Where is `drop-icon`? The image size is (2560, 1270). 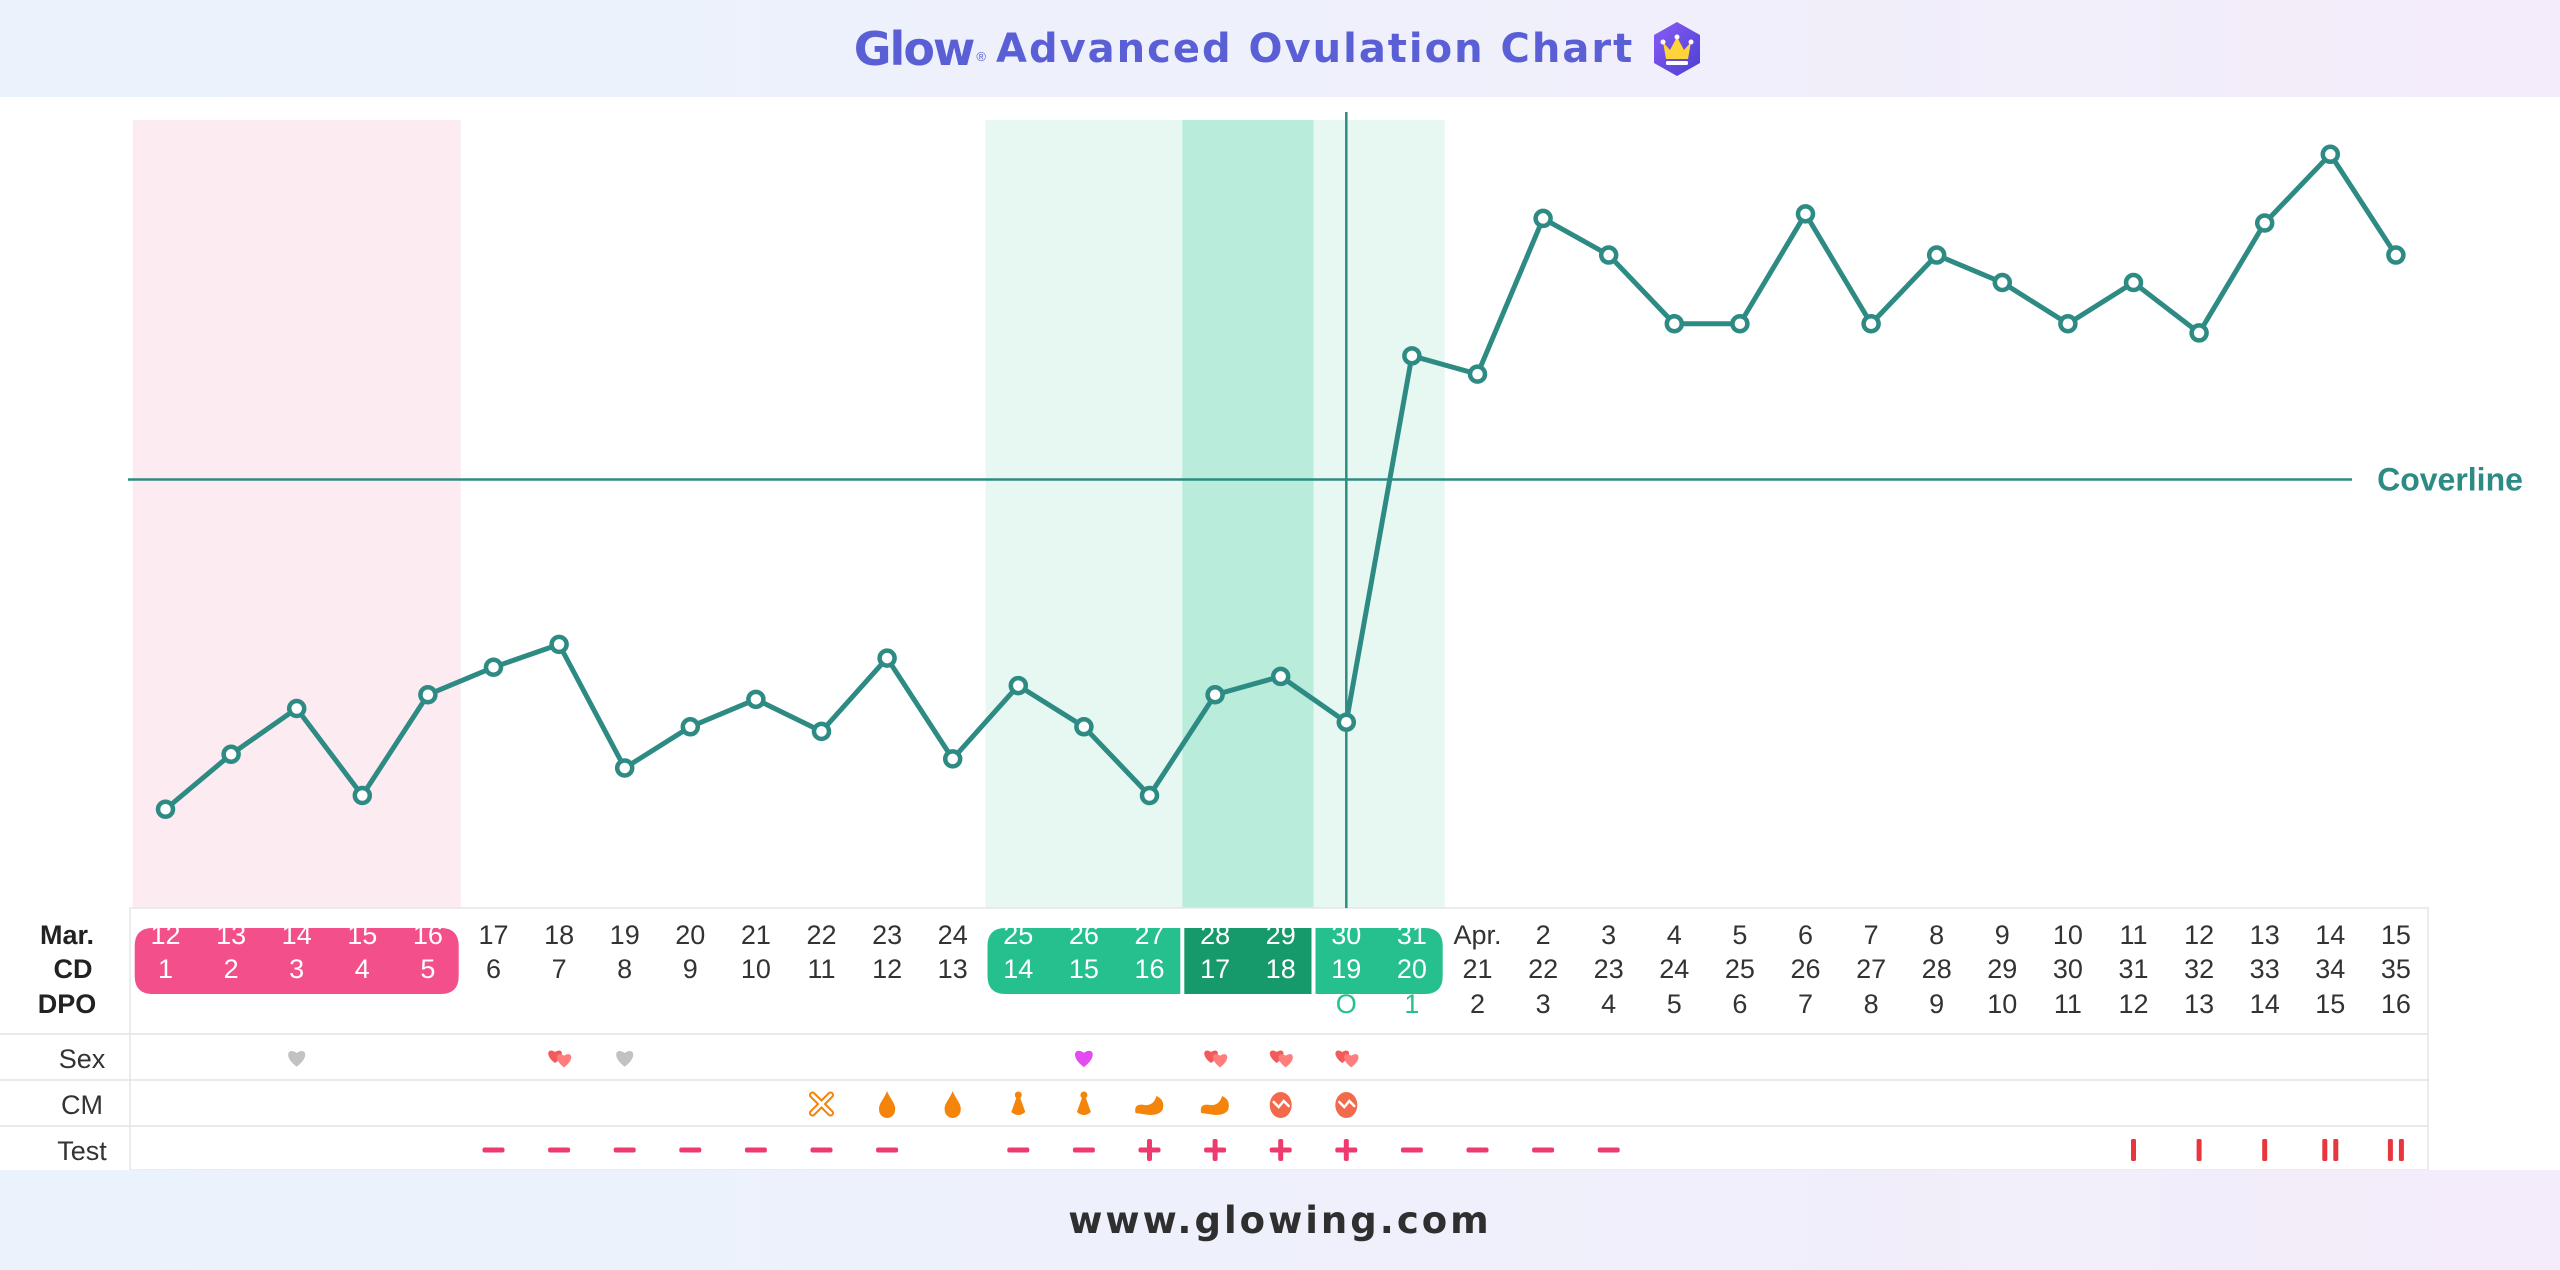
drop-icon is located at coordinates (952, 1104).